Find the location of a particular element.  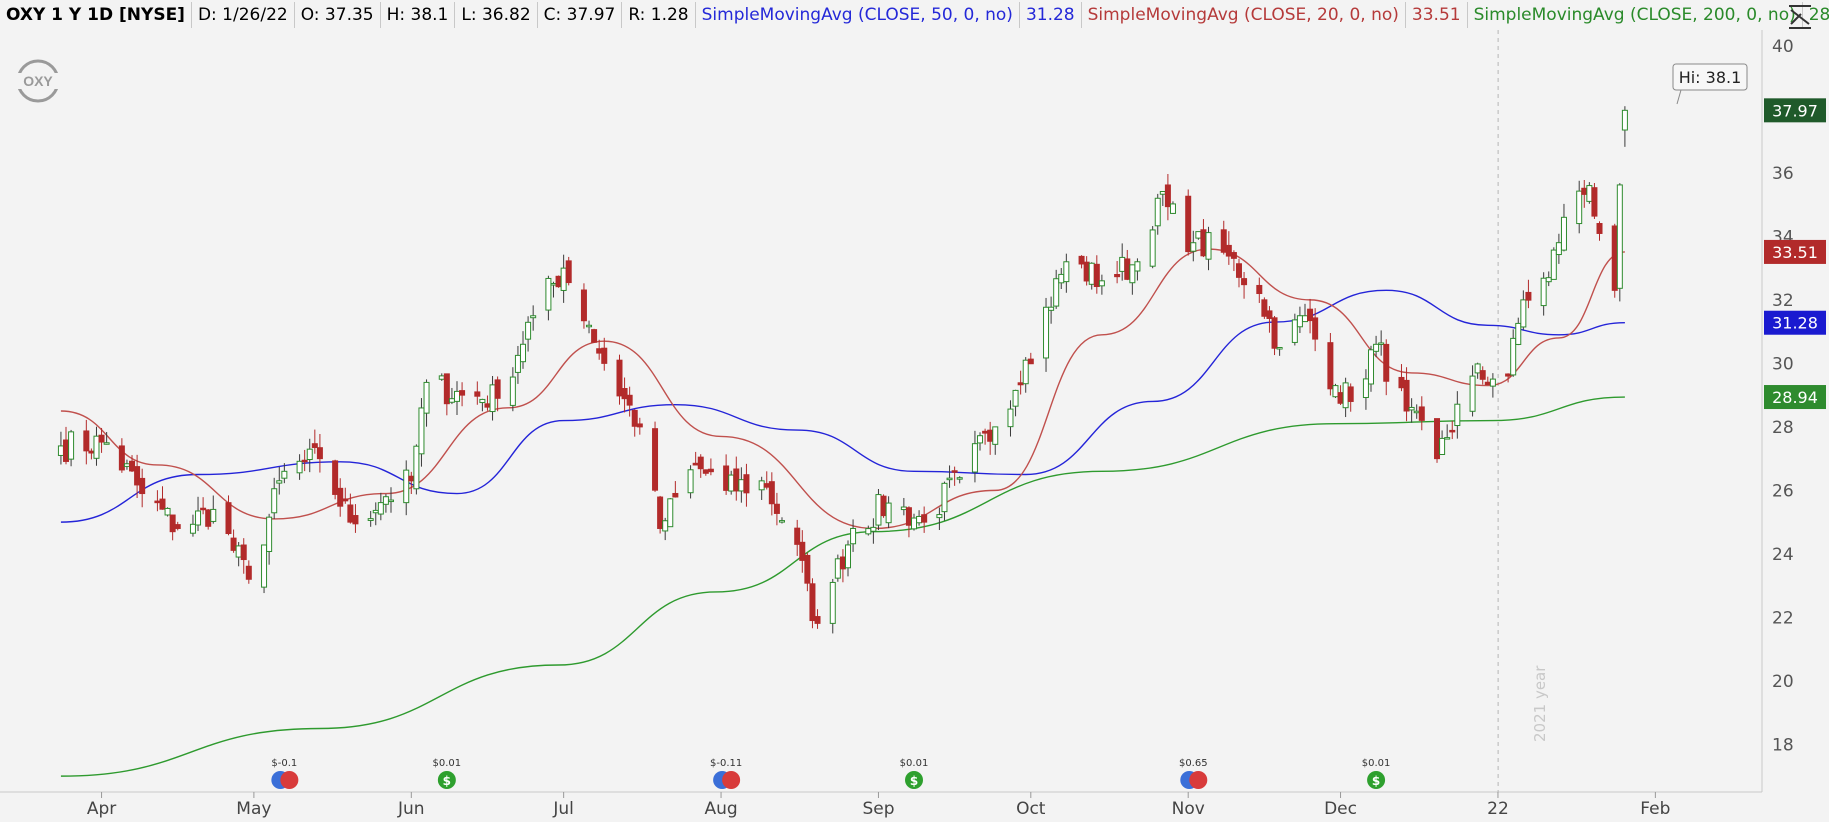

sma20-legend: SimpleMovingAvg (CLOSE, 20, 0, no) is located at coordinates (1244, 15).